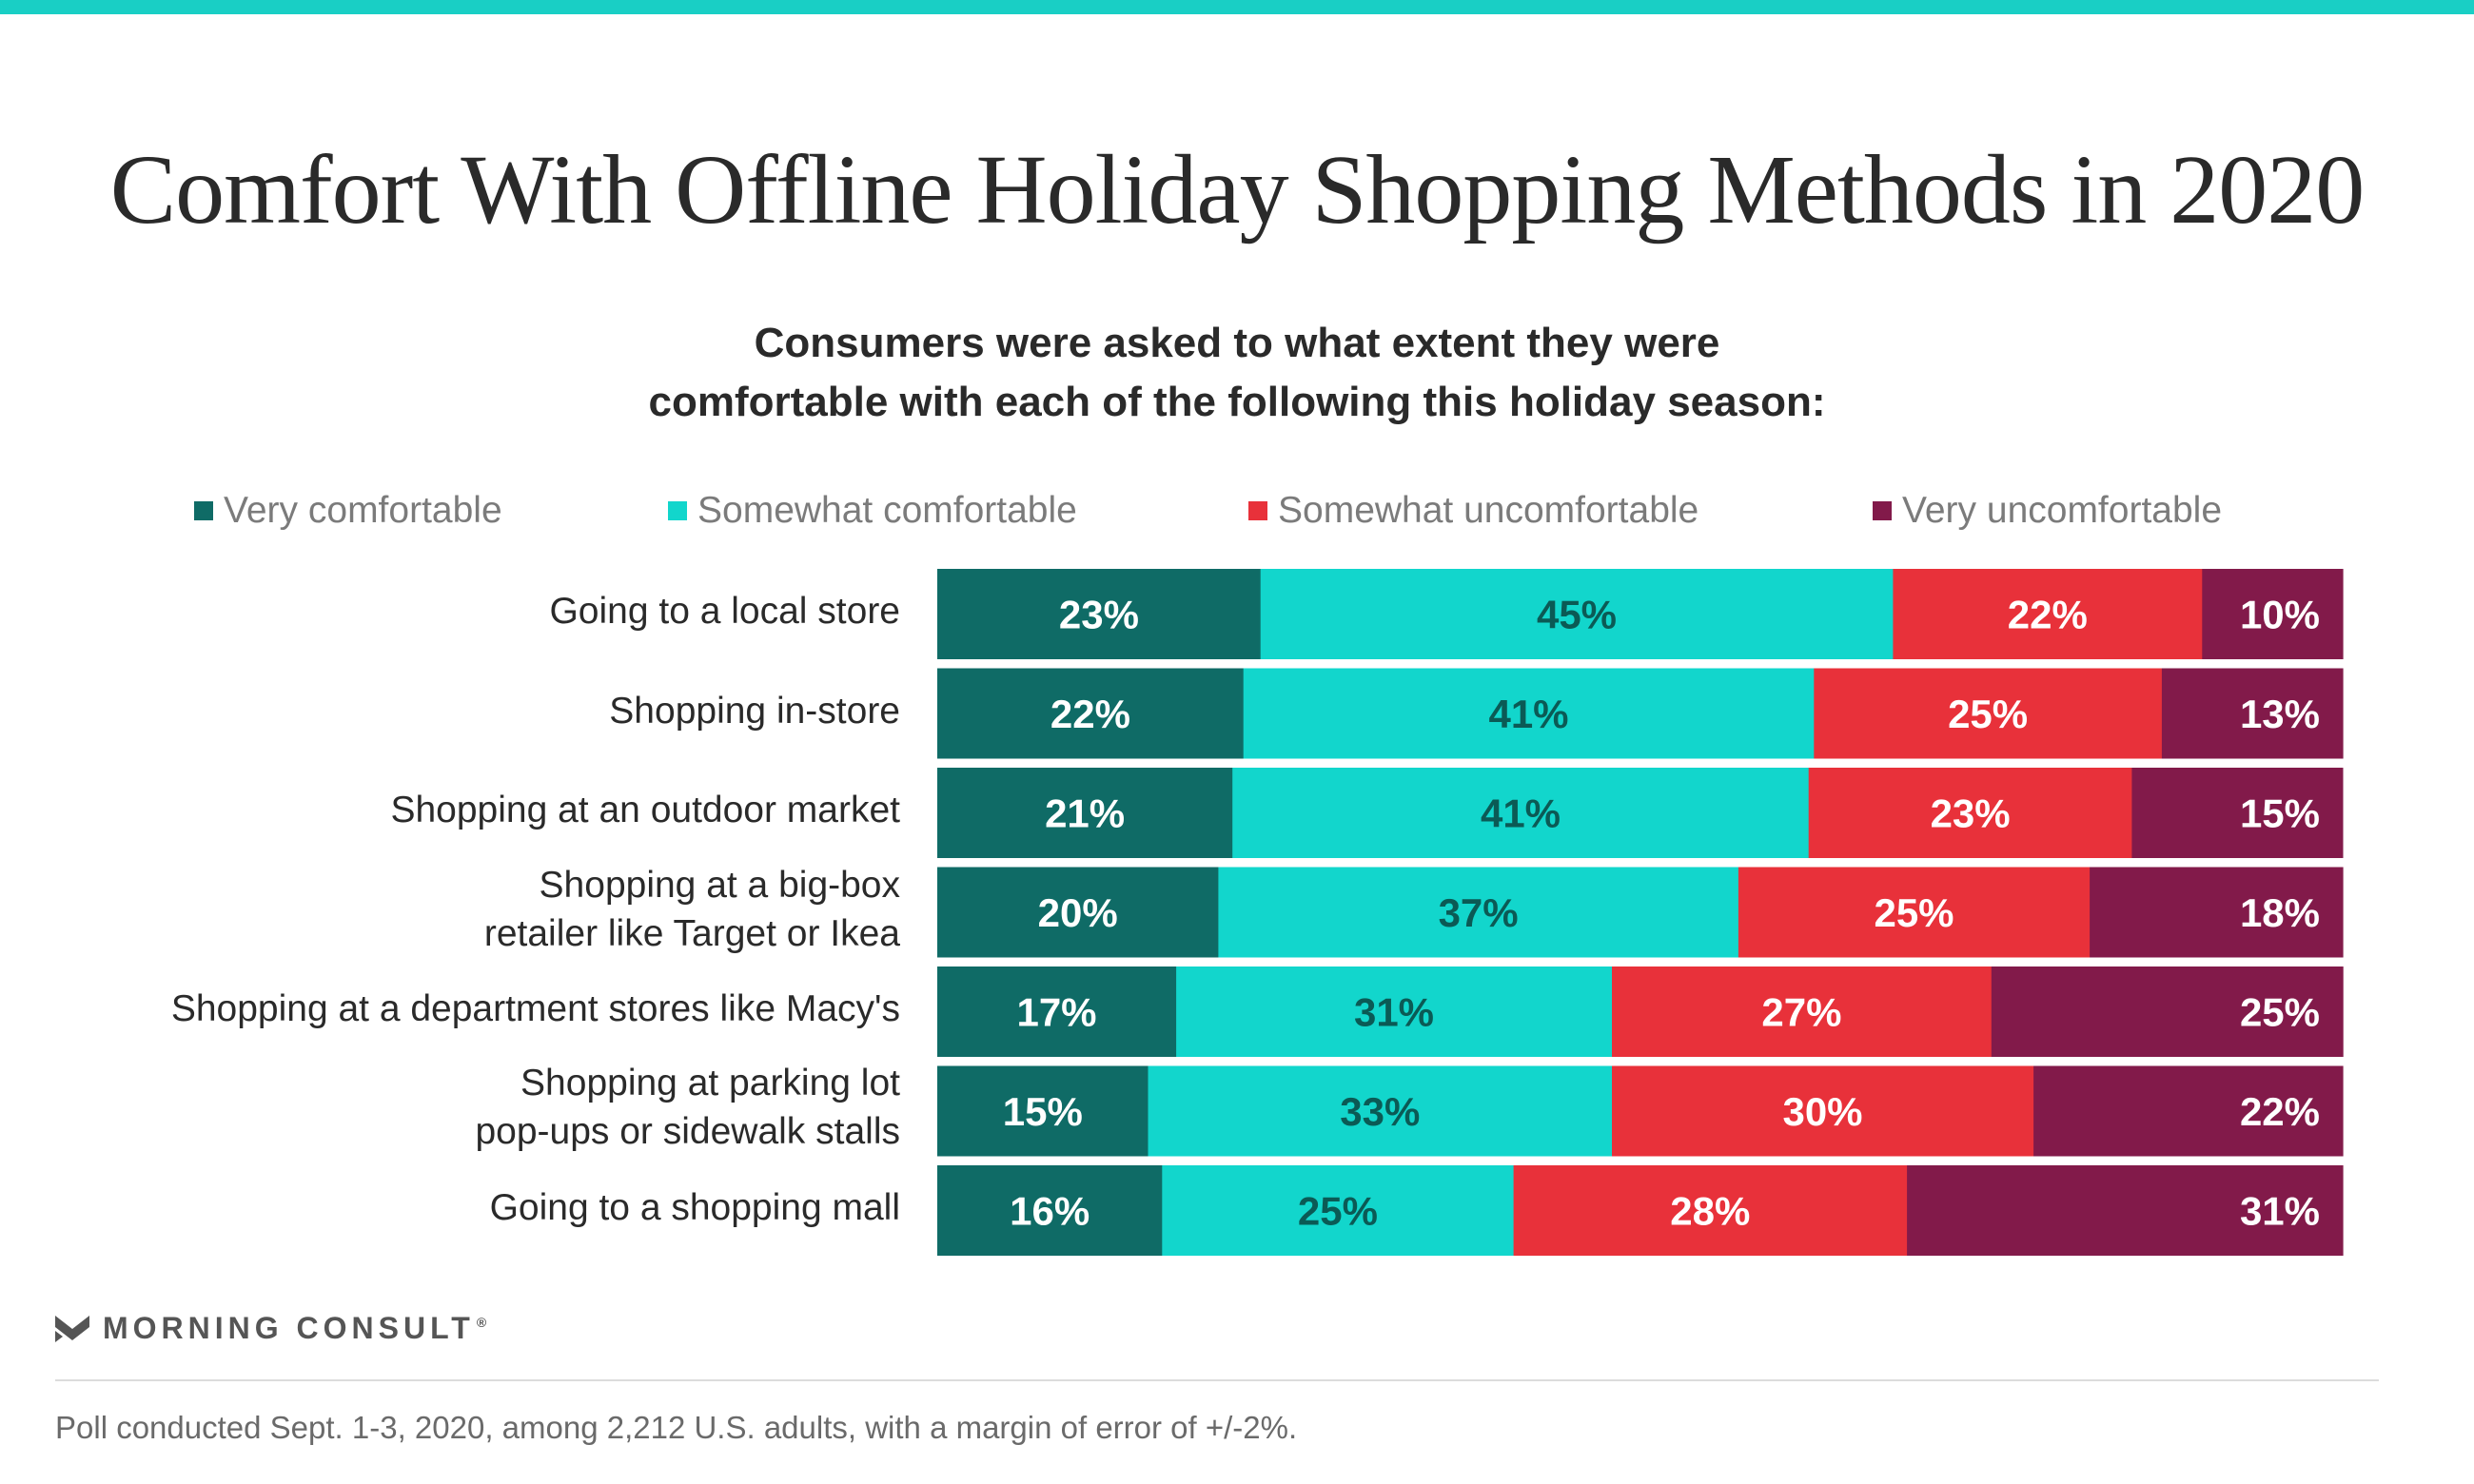  I want to click on bar-value-label: 18%, so click(2280, 912).